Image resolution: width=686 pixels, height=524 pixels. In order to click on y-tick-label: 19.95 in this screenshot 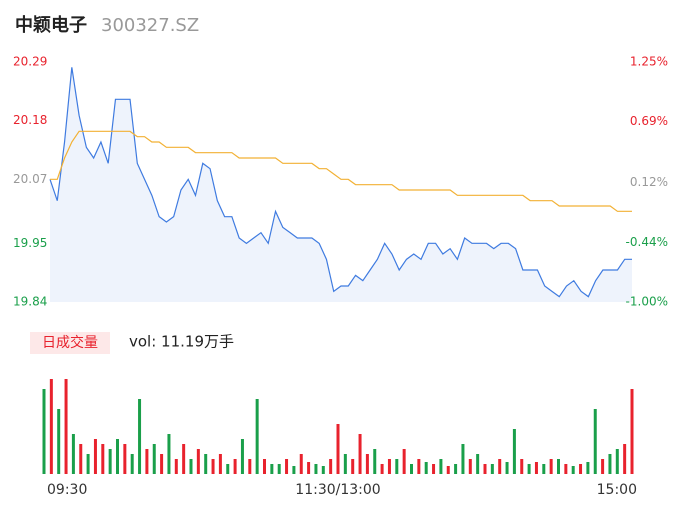, I will do `click(30, 243)`.